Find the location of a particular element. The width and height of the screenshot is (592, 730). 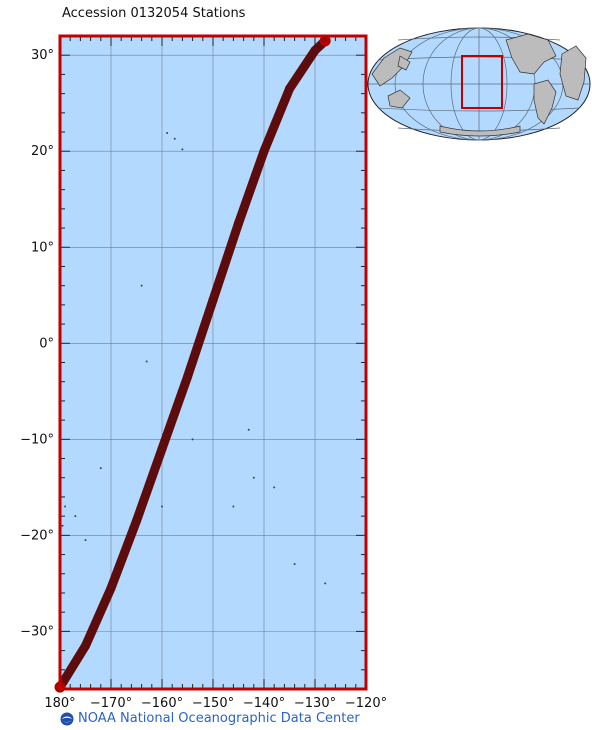

lon-tick-label: −170° is located at coordinates (111, 703).